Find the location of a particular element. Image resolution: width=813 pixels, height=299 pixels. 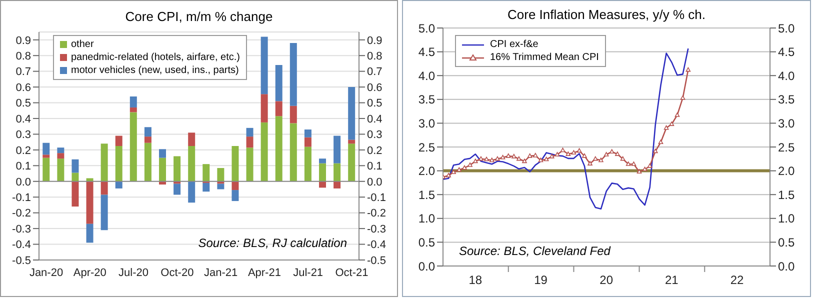

y-tick-label: 0.6 is located at coordinates (23, 88).